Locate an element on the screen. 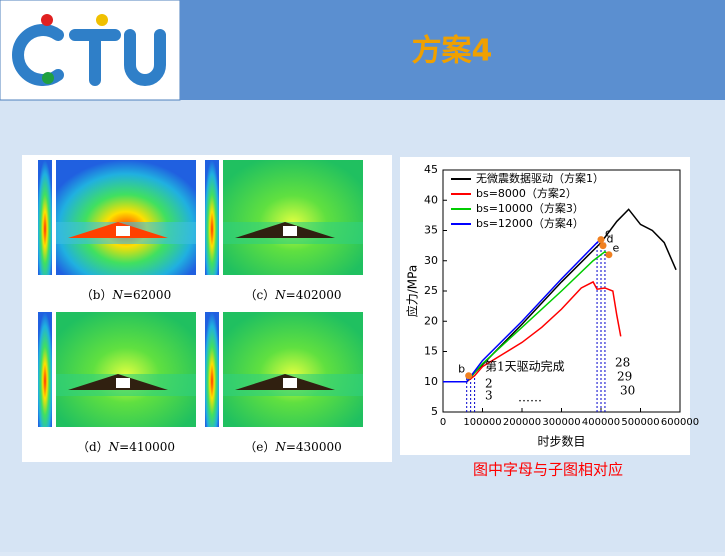 This screenshot has height=556, width=725. caption-tag: （d） is located at coordinates (93, 447).